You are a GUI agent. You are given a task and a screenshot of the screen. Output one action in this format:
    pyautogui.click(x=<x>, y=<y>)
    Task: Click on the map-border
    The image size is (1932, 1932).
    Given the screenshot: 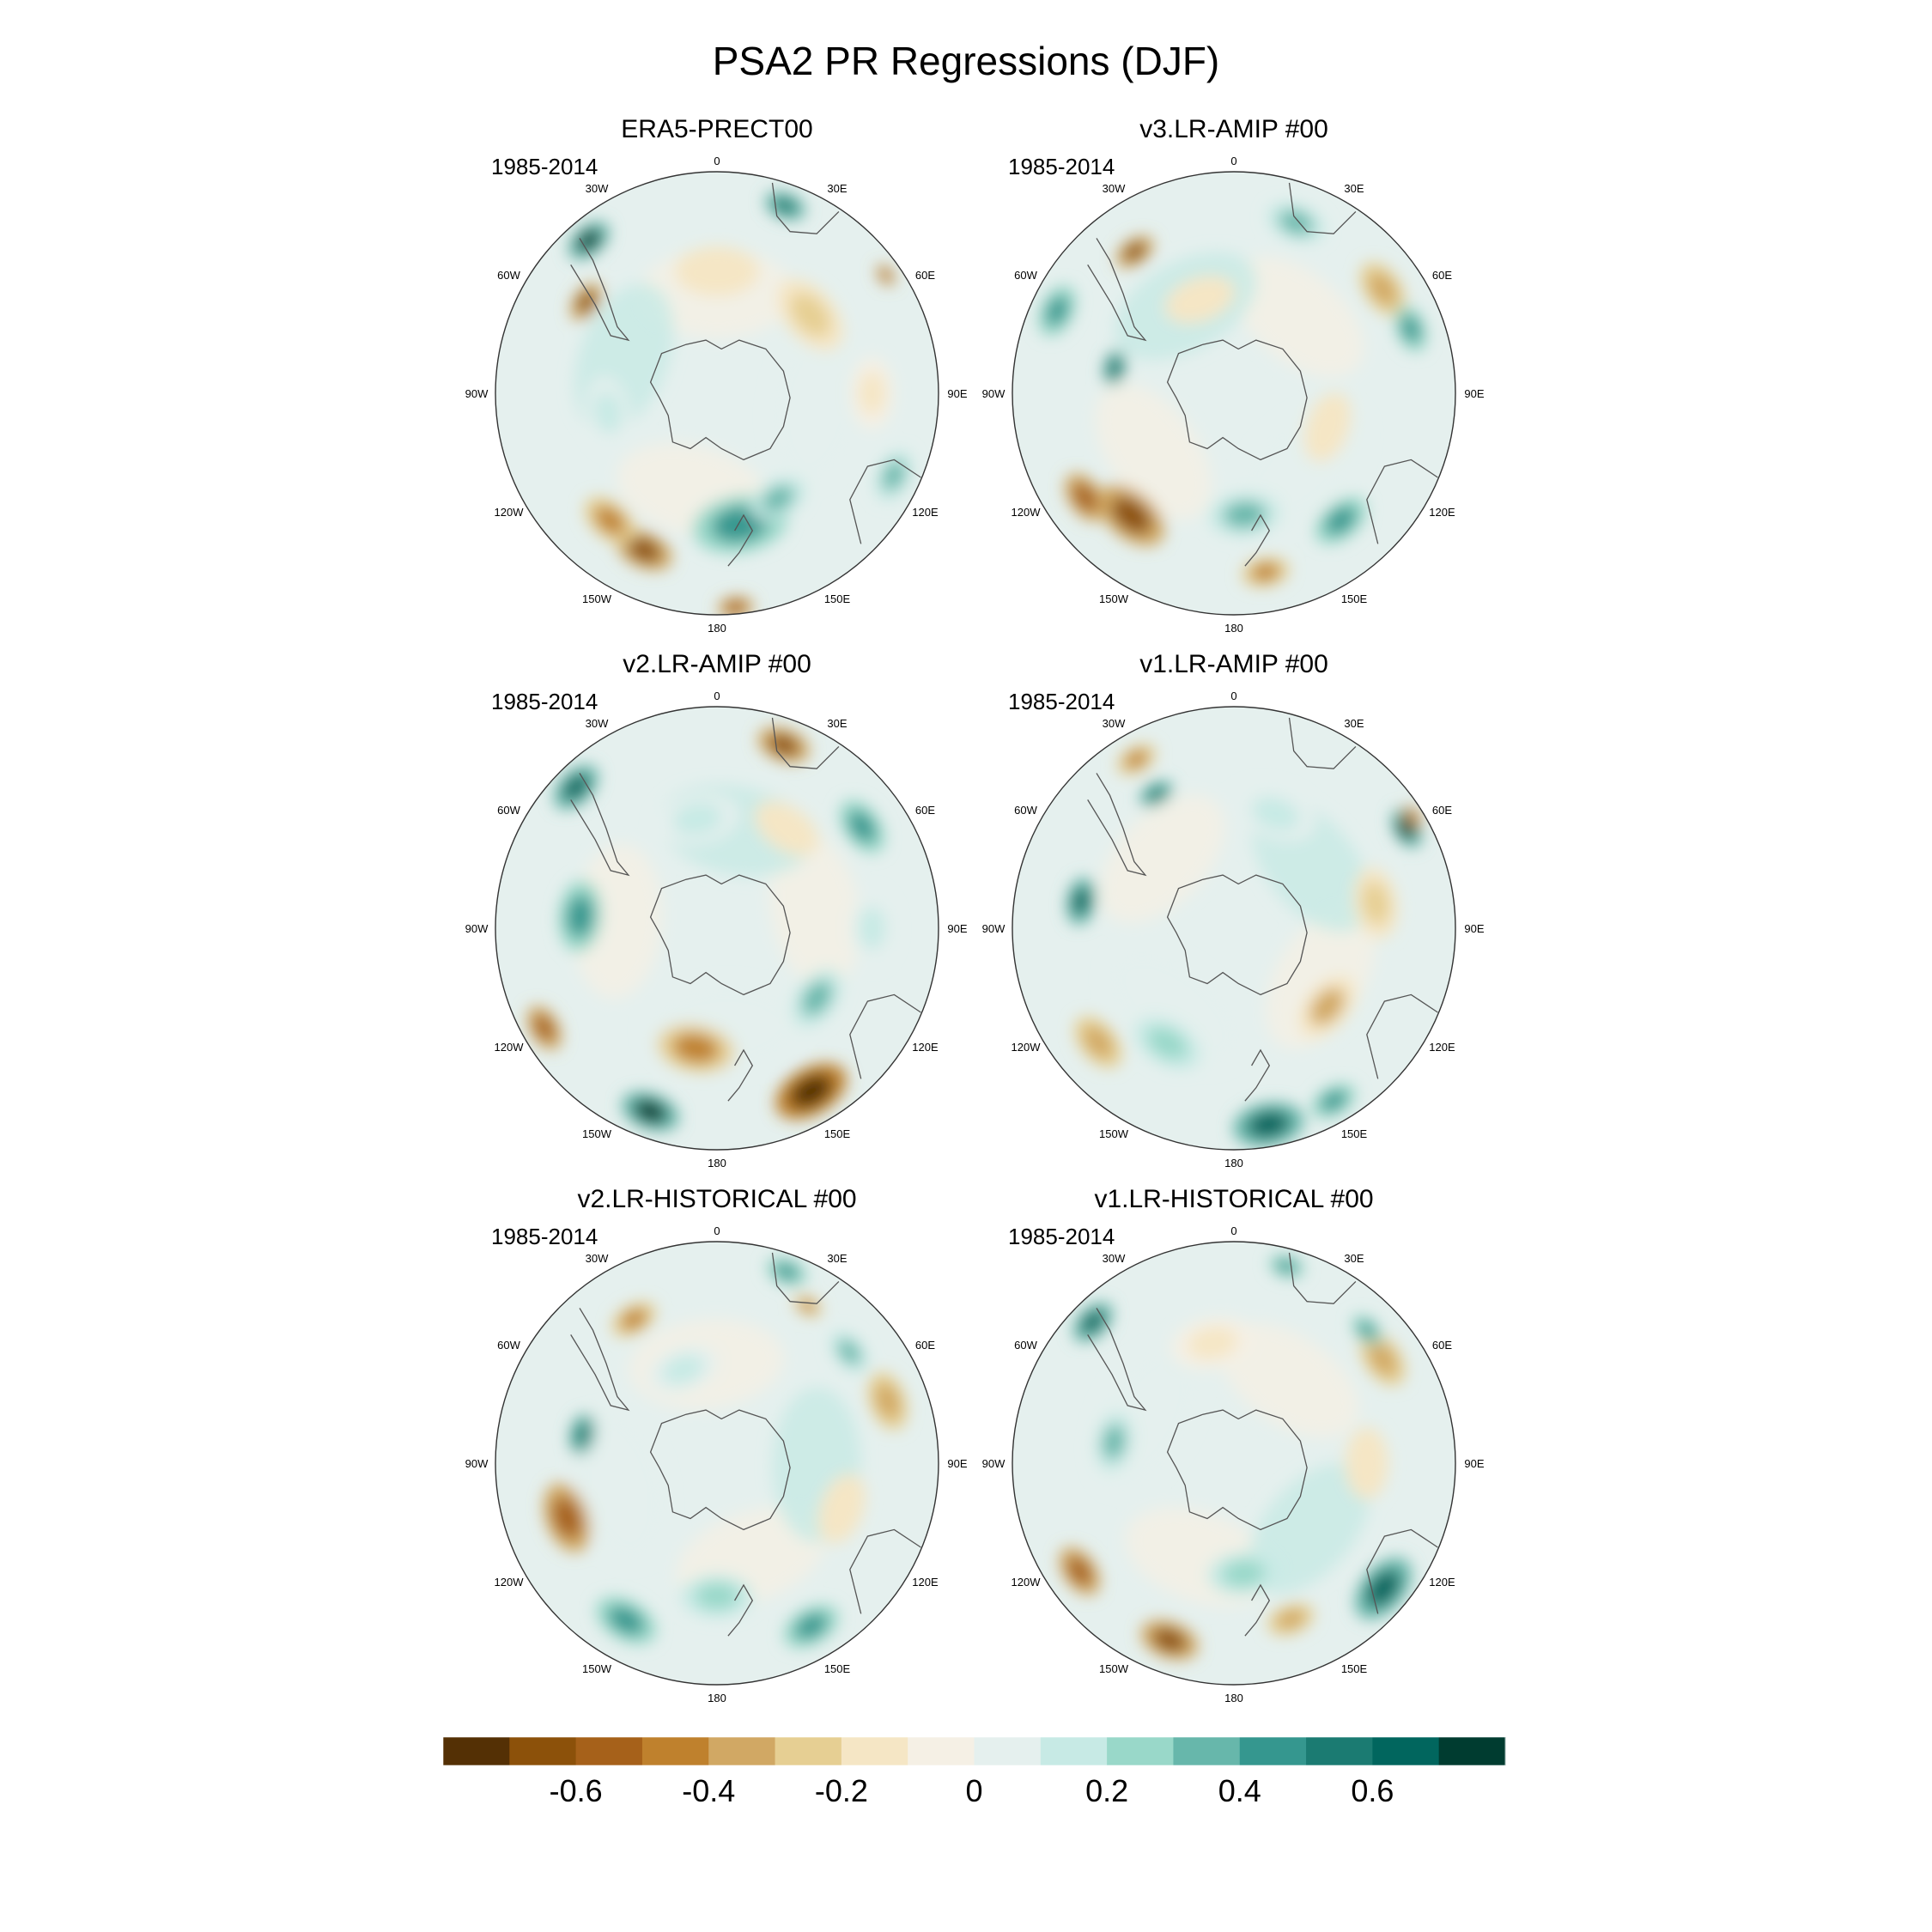 What is the action you would take?
    pyautogui.click(x=1234, y=1463)
    